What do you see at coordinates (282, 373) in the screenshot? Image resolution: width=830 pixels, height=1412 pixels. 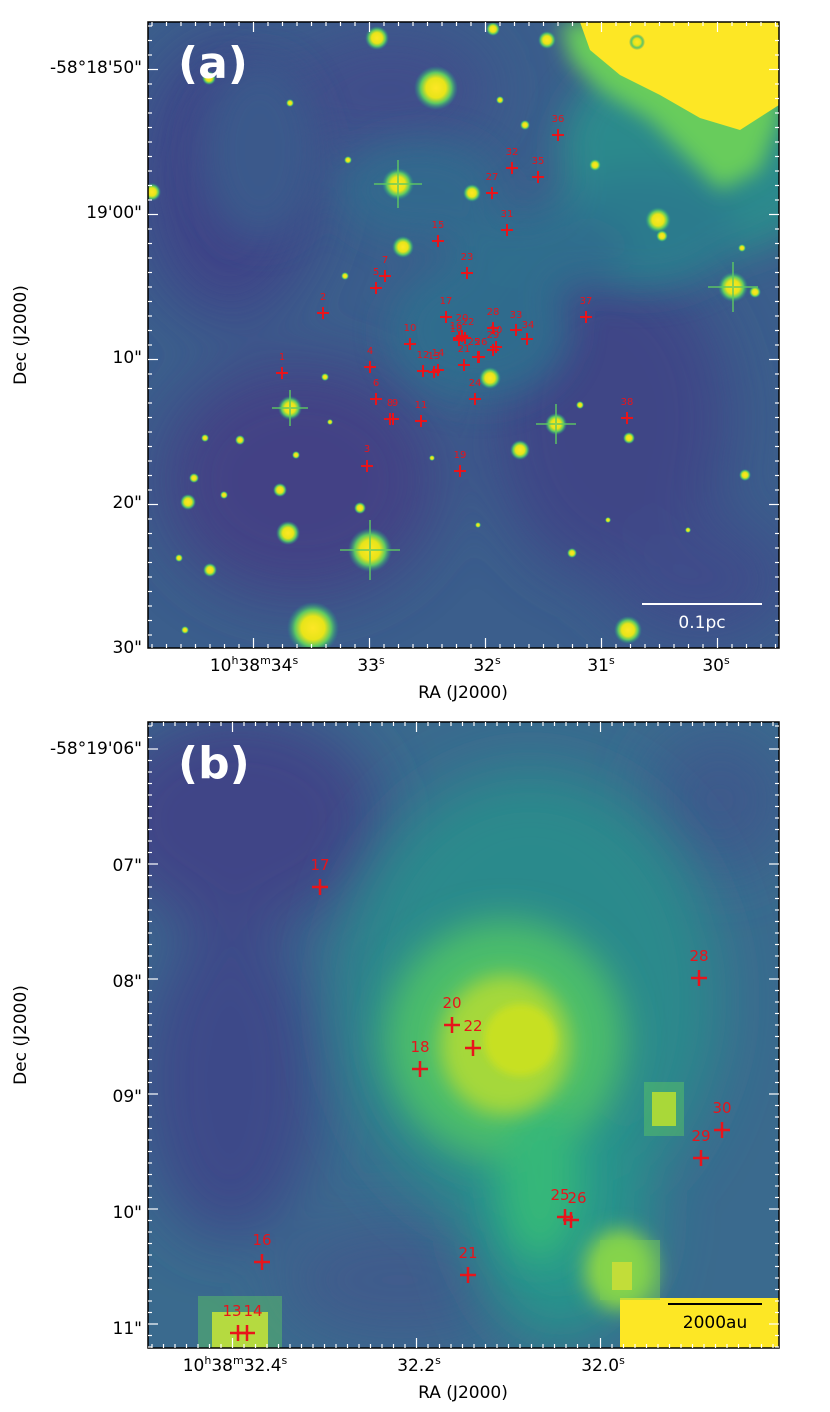 I see `panel-a-source-1-marker` at bounding box center [282, 373].